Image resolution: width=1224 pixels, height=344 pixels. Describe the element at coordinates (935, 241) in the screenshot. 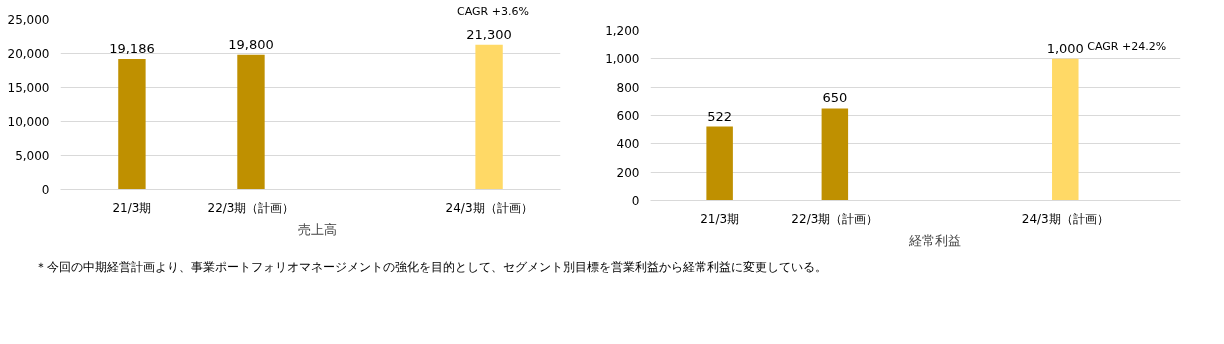

I see `text: 経常利益` at that location.